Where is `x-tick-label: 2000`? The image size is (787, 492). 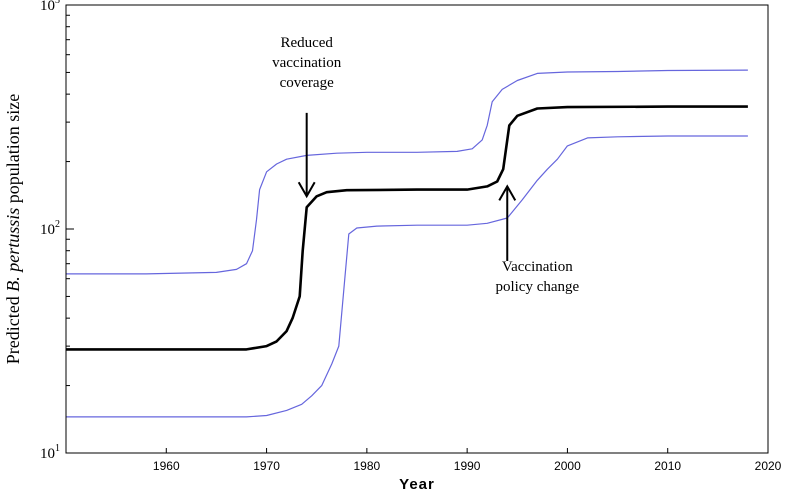
x-tick-label: 2000 is located at coordinates (567, 466).